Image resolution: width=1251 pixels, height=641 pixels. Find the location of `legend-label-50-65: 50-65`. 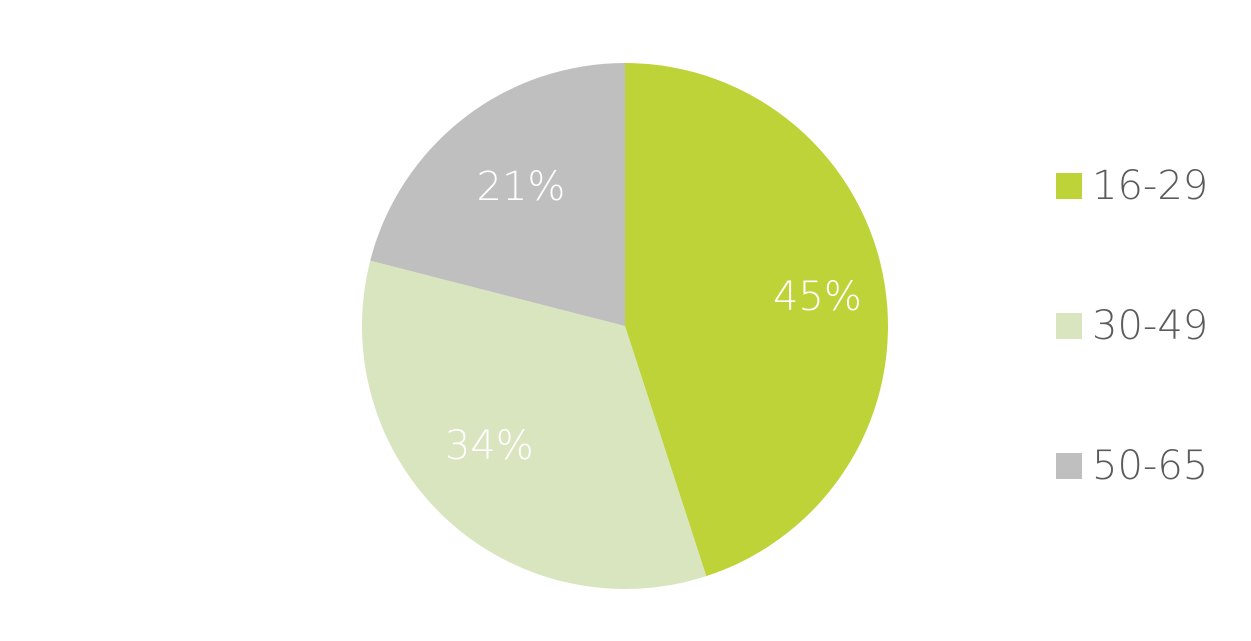

legend-label-50-65: 50-65 is located at coordinates (1150, 466).